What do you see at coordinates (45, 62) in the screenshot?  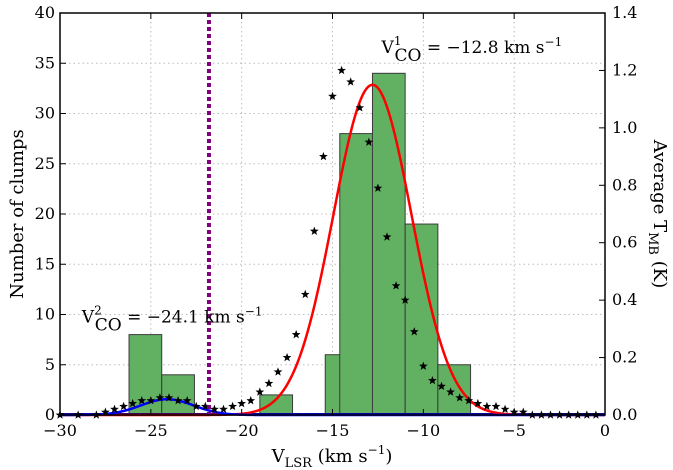 I see `y-left-tick-label: 35` at bounding box center [45, 62].